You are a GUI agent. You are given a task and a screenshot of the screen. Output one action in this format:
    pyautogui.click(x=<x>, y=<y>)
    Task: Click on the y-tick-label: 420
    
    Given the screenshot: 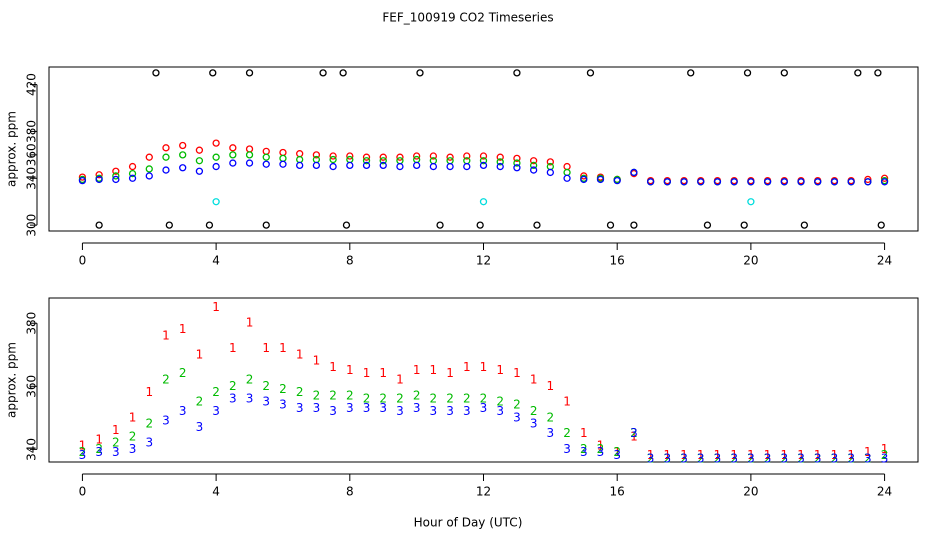 What is the action you would take?
    pyautogui.click(x=32, y=84)
    